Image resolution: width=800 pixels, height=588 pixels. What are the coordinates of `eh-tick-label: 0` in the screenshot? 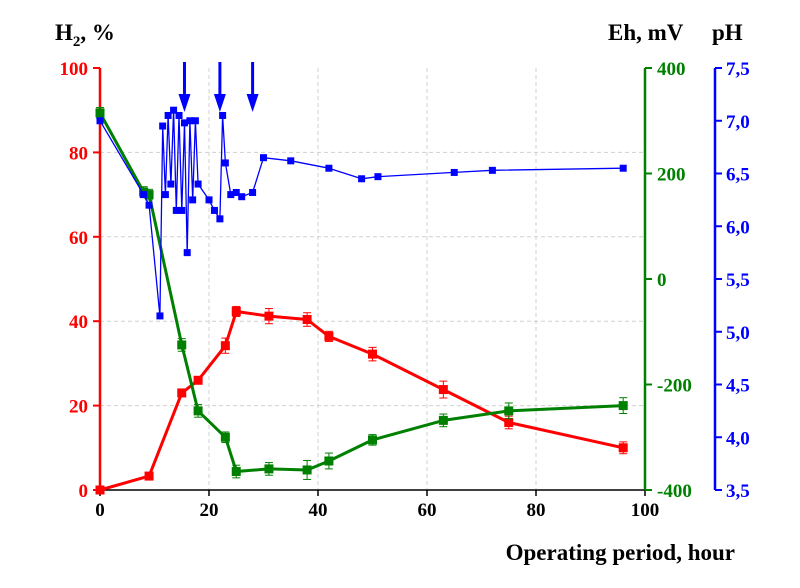 It's located at (662, 280).